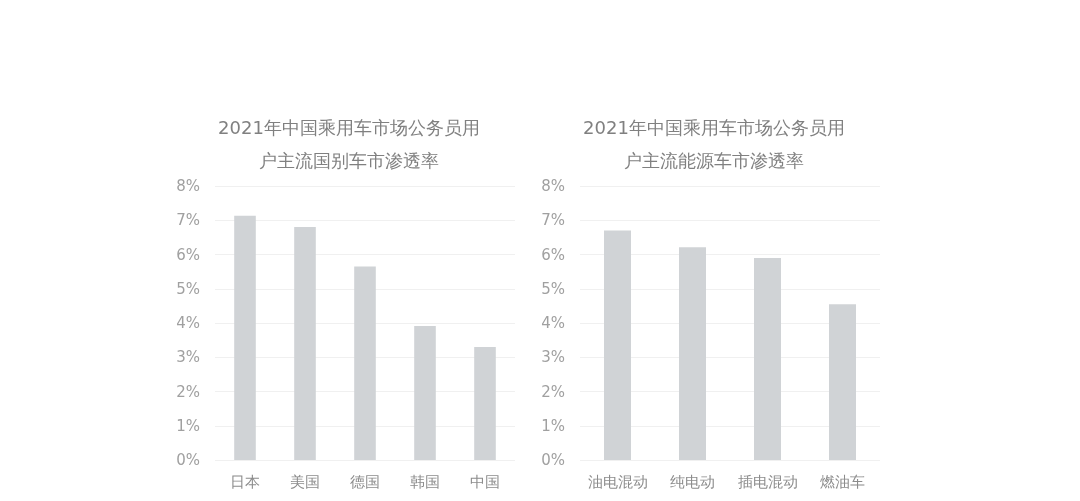 Image resolution: width=1080 pixels, height=501 pixels. What do you see at coordinates (349, 144) in the screenshot?
I see `chart-title: 2021年中国乘用车市场公务员用户主流国别车市渗透率` at bounding box center [349, 144].